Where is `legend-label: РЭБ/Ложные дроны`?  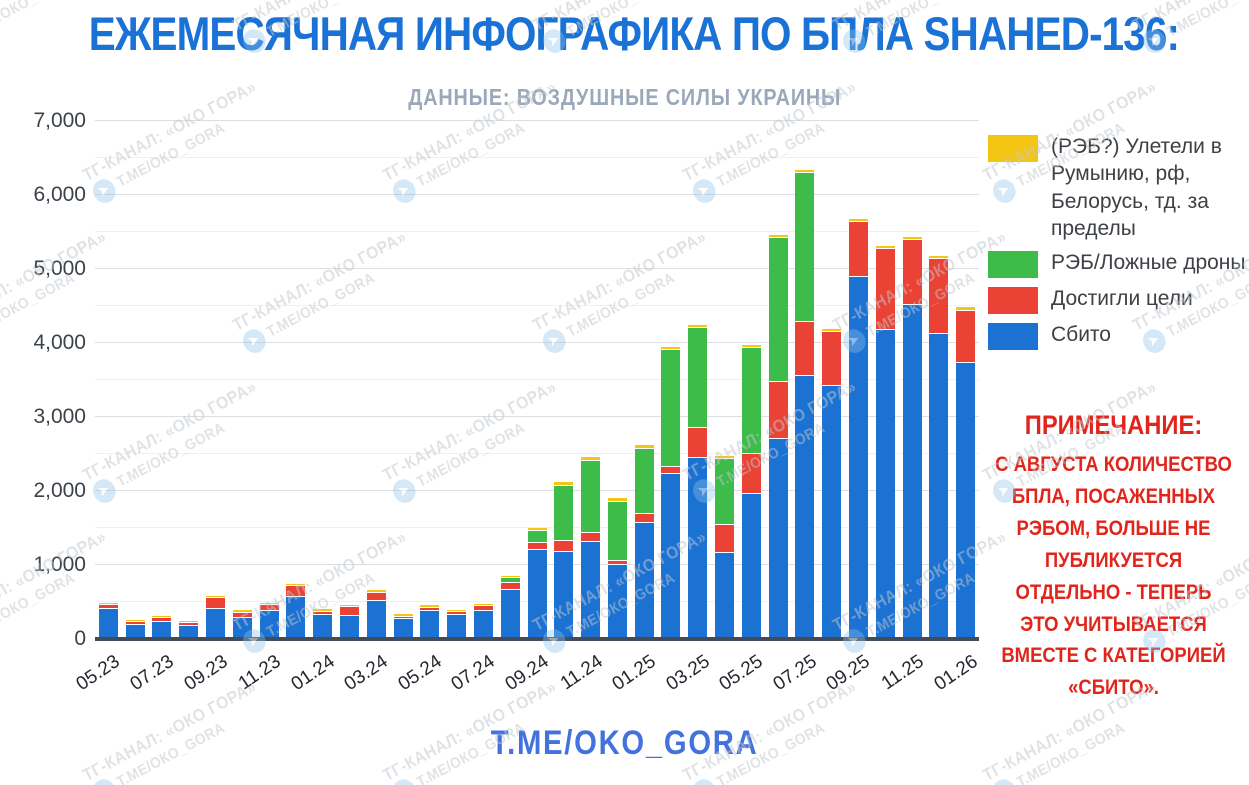 legend-label: РЭБ/Ложные дроны is located at coordinates (1148, 263).